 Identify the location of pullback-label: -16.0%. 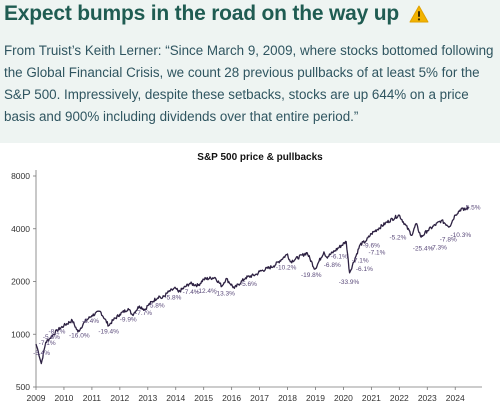
(79, 335).